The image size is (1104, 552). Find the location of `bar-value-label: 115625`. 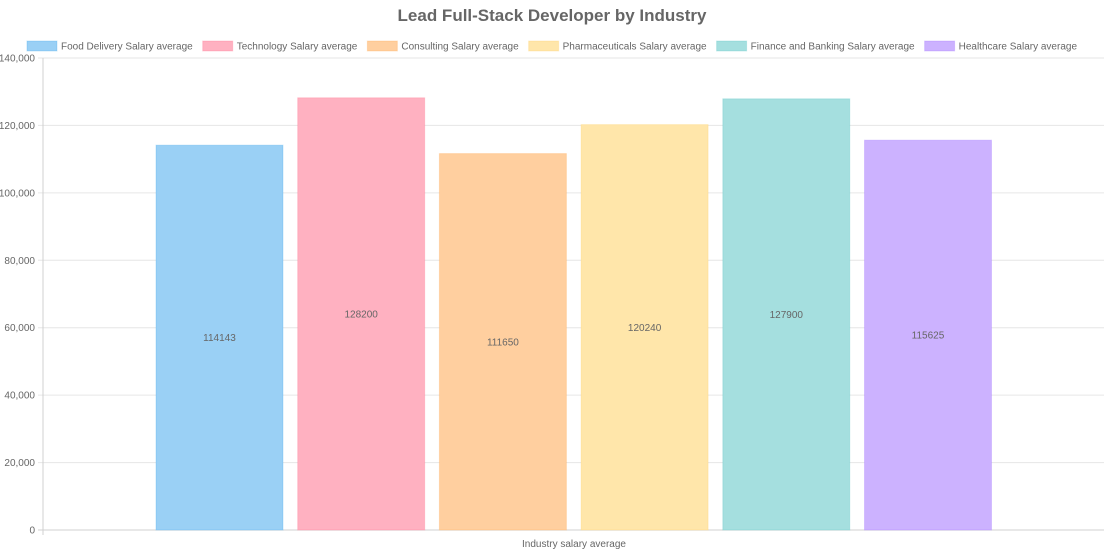

bar-value-label: 115625 is located at coordinates (928, 336).